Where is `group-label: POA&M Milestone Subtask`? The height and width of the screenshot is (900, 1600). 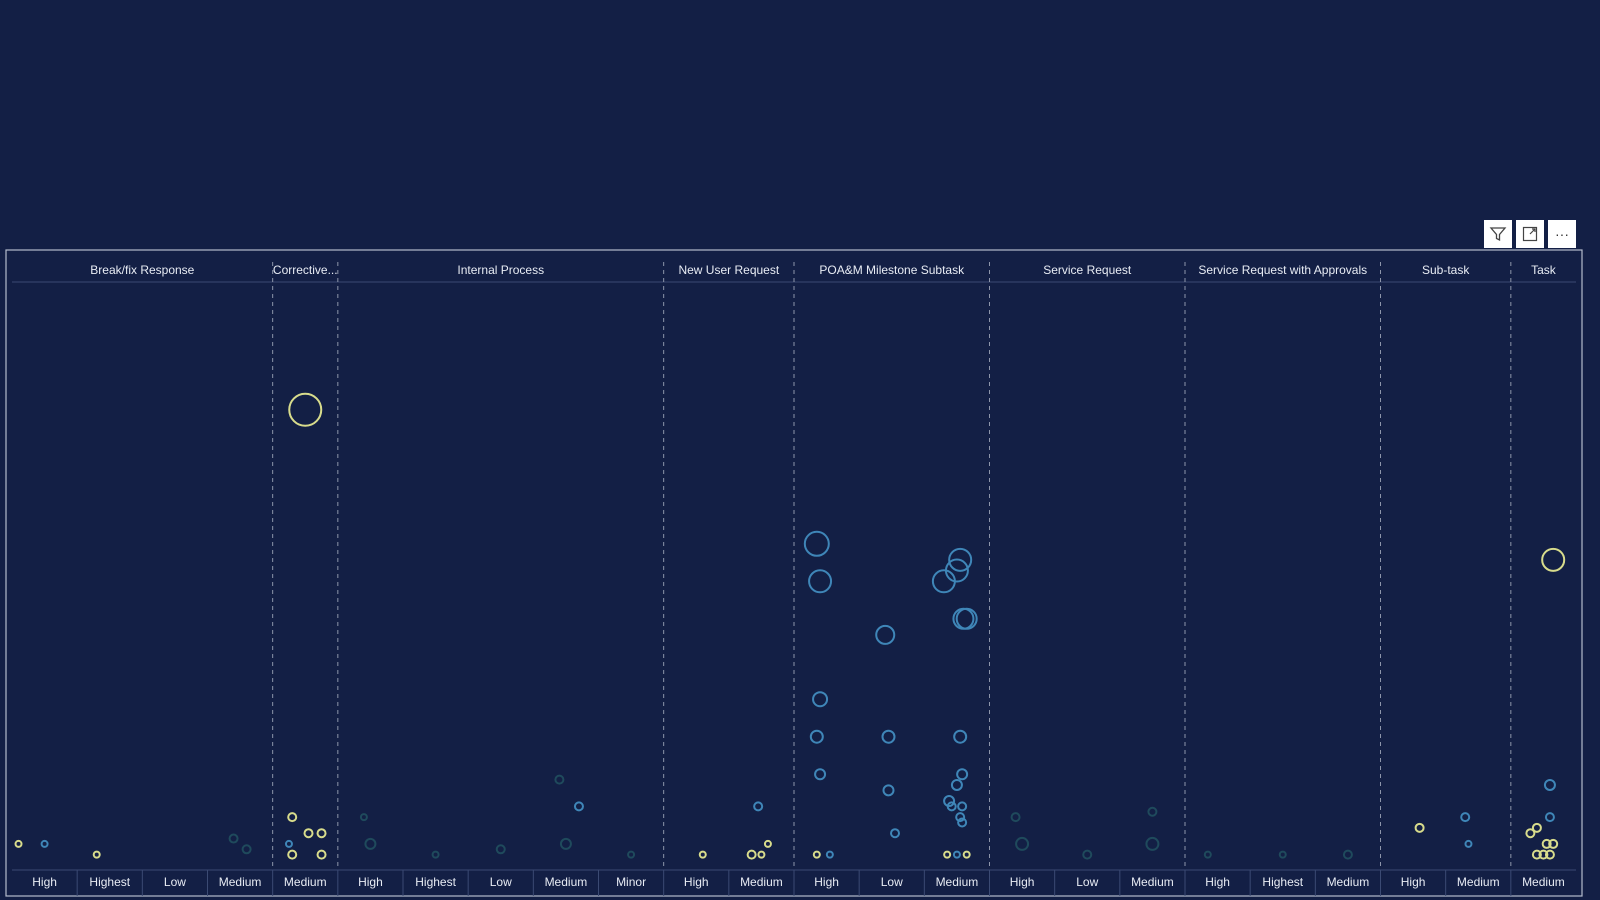 group-label: POA&M Milestone Subtask is located at coordinates (892, 270).